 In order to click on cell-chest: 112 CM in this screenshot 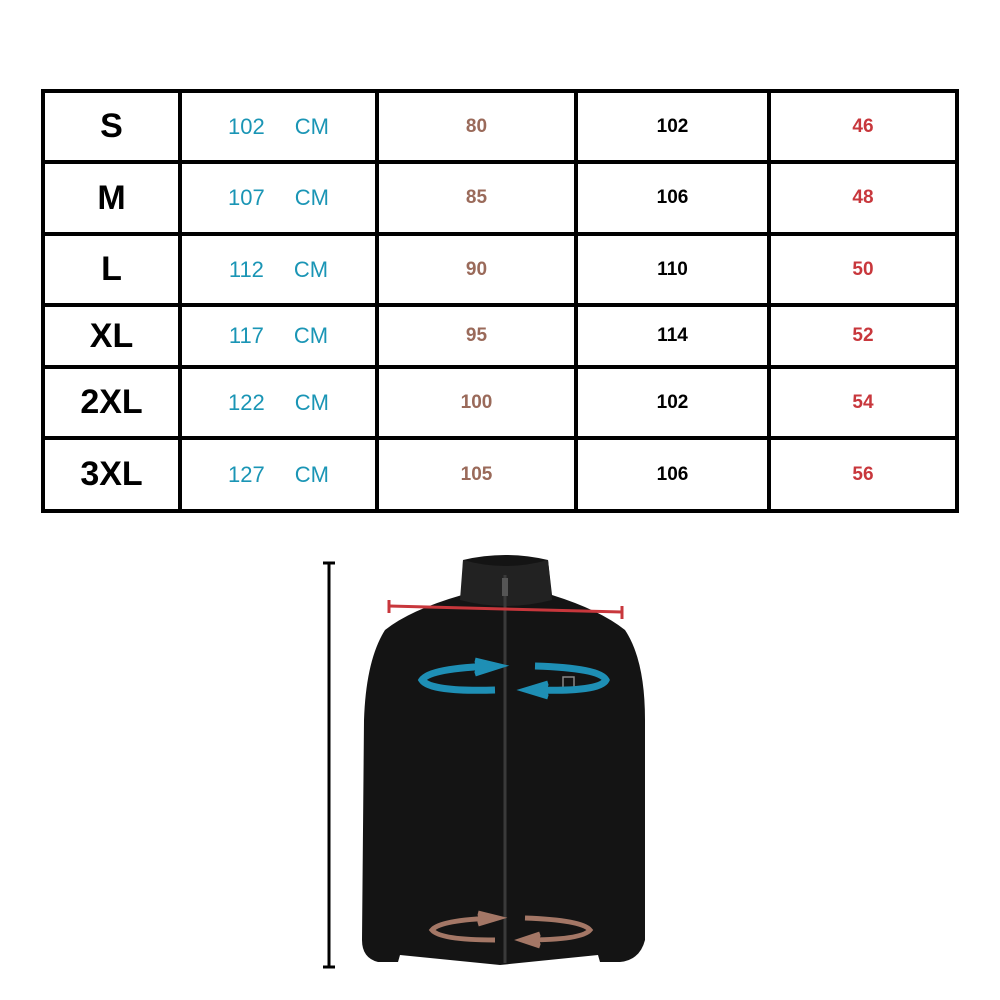, I will do `click(278, 269)`.